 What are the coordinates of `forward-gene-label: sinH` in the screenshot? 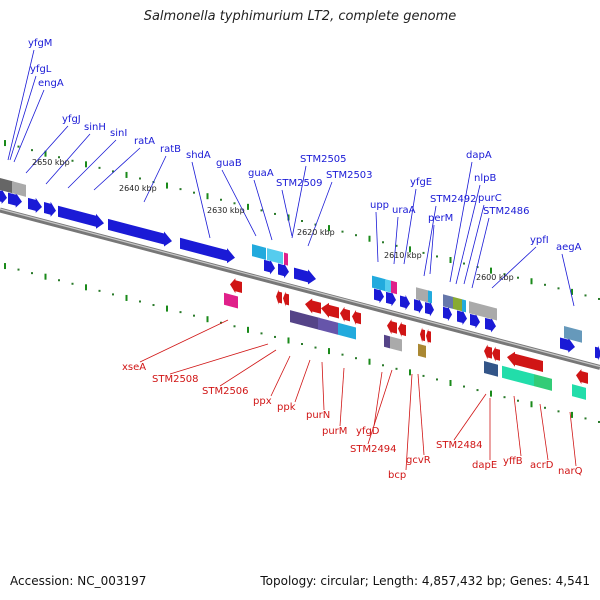 It's located at (95, 127).